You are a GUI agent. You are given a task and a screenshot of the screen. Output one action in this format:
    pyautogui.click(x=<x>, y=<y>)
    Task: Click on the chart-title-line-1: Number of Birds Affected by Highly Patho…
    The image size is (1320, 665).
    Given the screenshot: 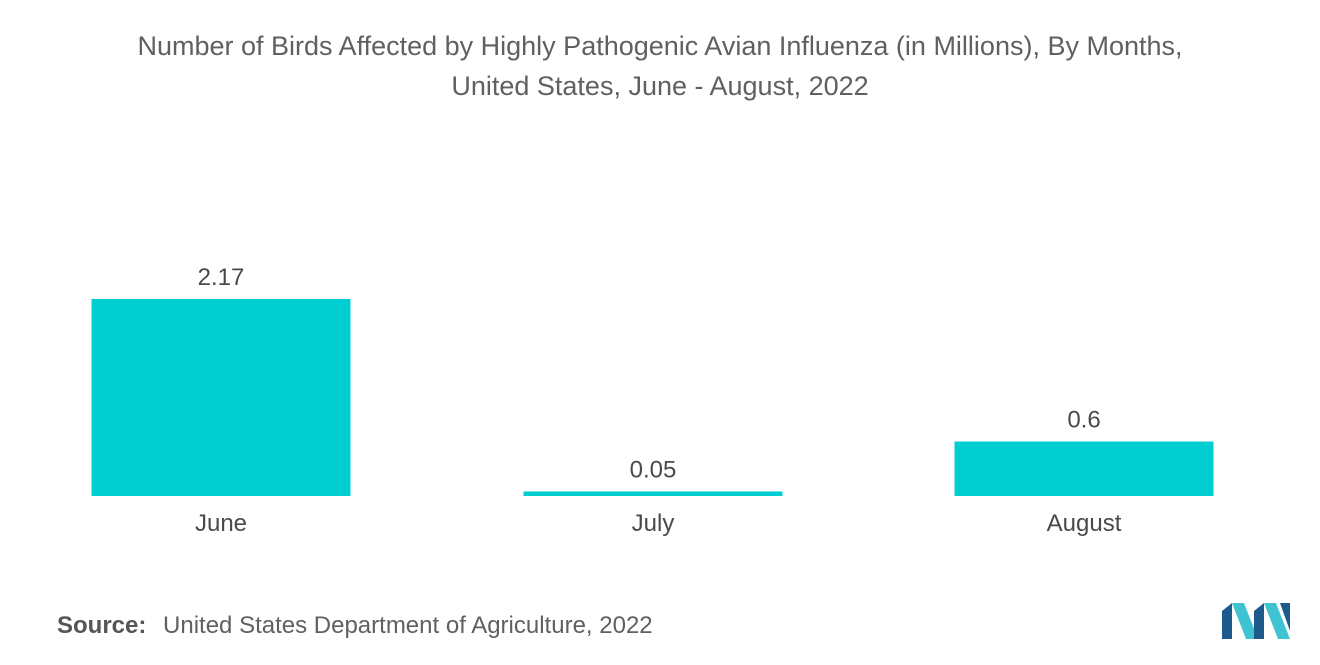 What is the action you would take?
    pyautogui.click(x=660, y=46)
    